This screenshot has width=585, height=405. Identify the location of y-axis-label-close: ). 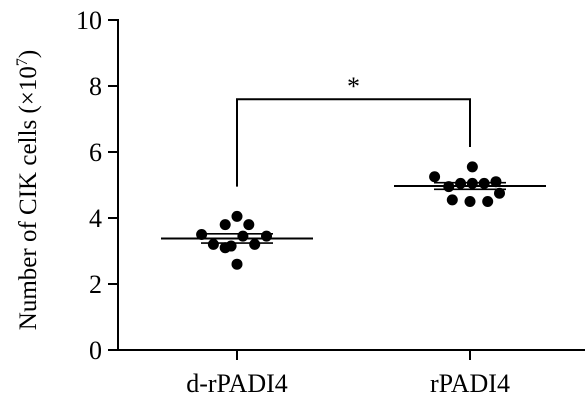
(28, 54).